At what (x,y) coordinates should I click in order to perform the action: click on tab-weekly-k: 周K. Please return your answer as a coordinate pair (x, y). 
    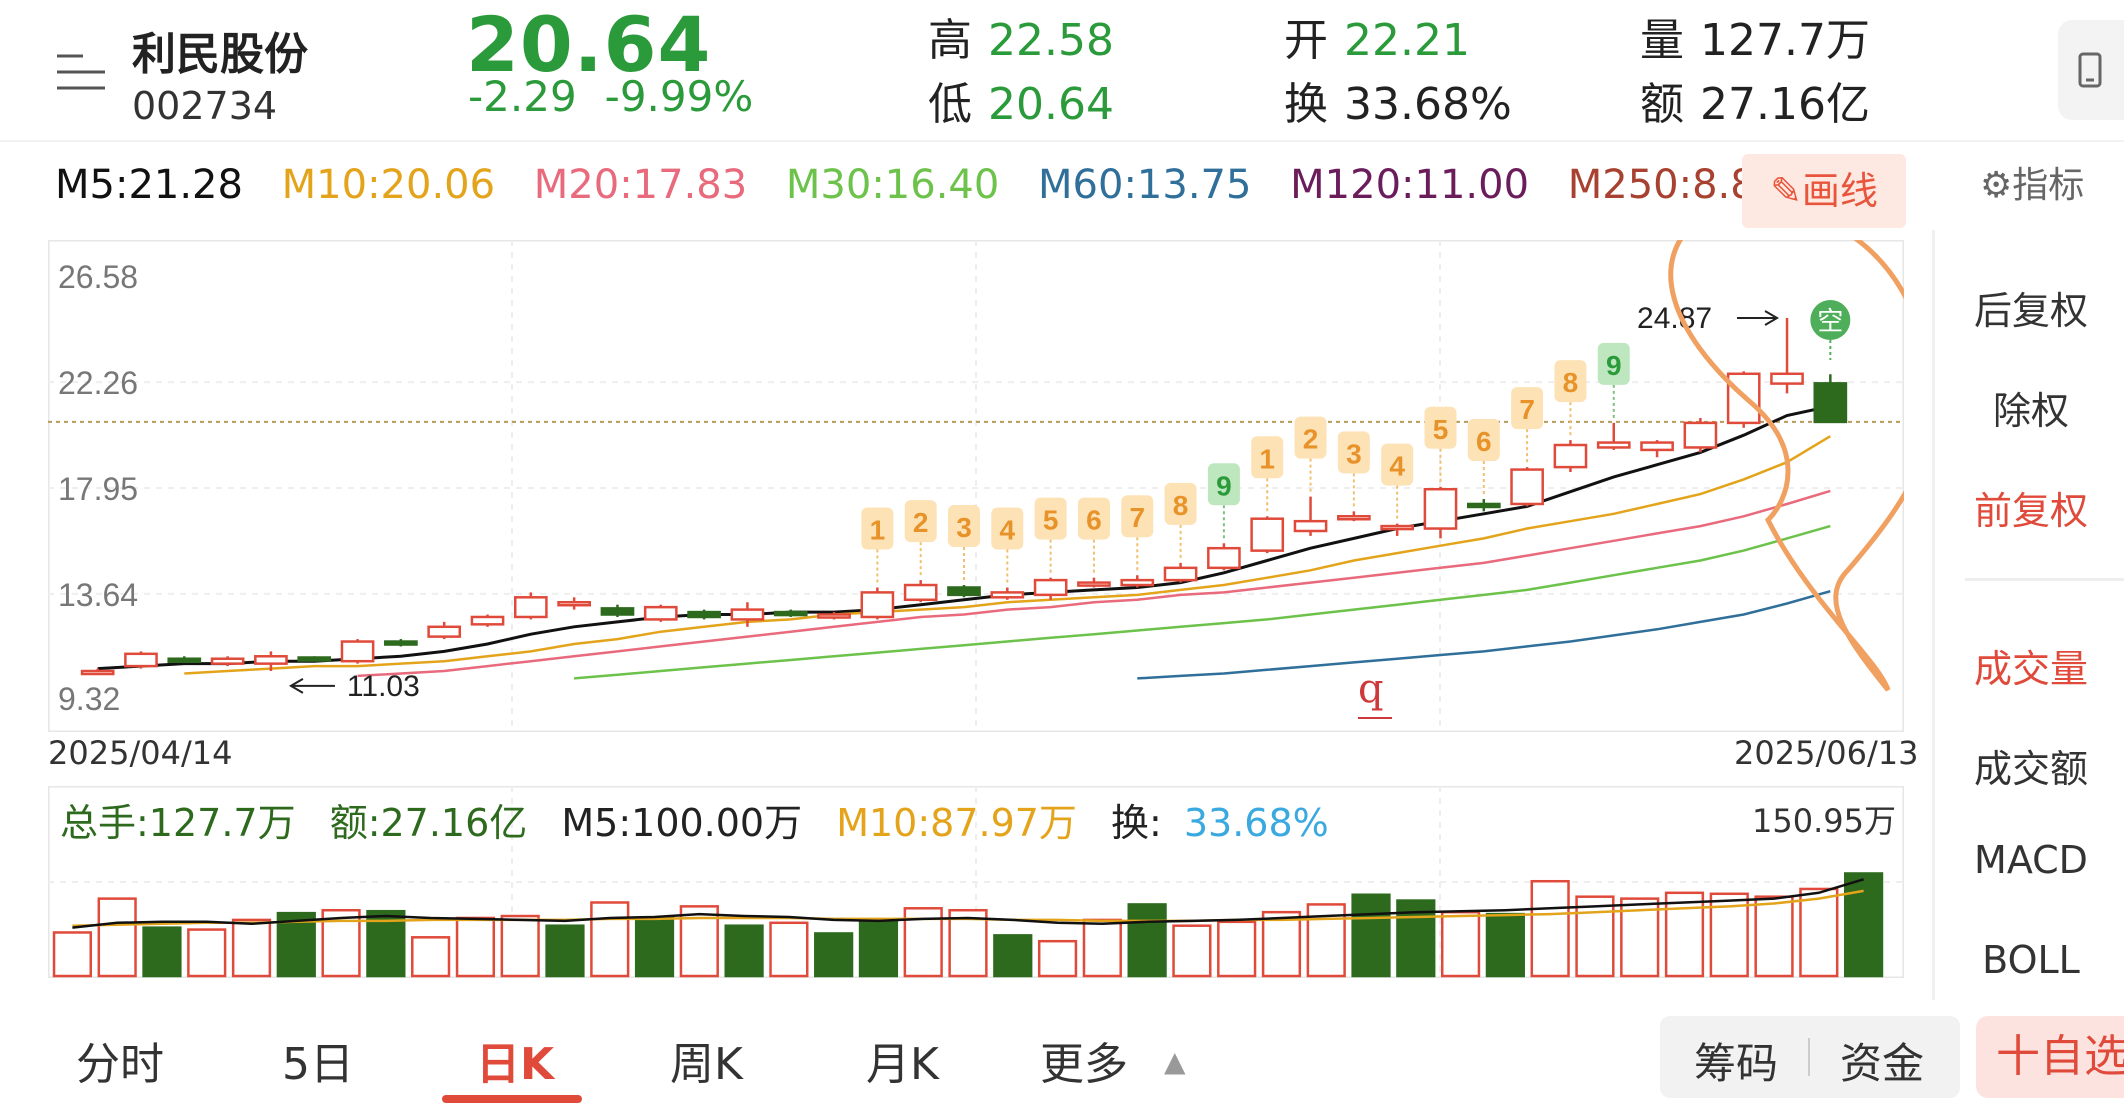
    Looking at the image, I should click on (706, 1064).